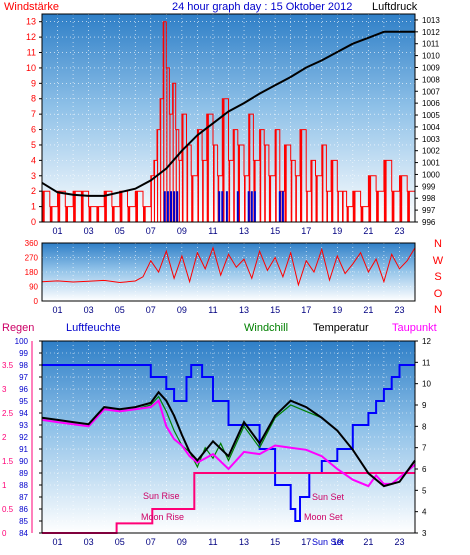 The height and width of the screenshot is (555, 470). Describe the element at coordinates (23, 353) in the screenshot. I see `humidity-y-tick-label: 99` at that location.